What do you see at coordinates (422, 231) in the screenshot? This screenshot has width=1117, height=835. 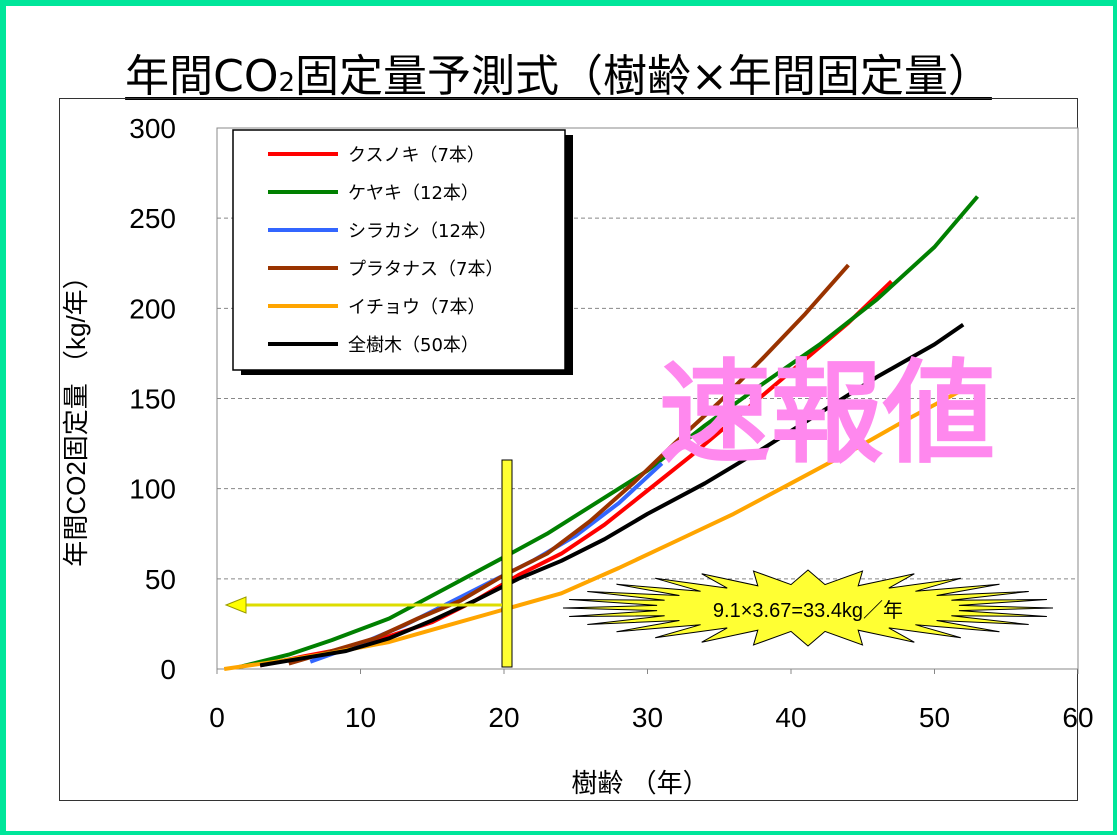 I see `legend-entry: シラカシ（12本）` at bounding box center [422, 231].